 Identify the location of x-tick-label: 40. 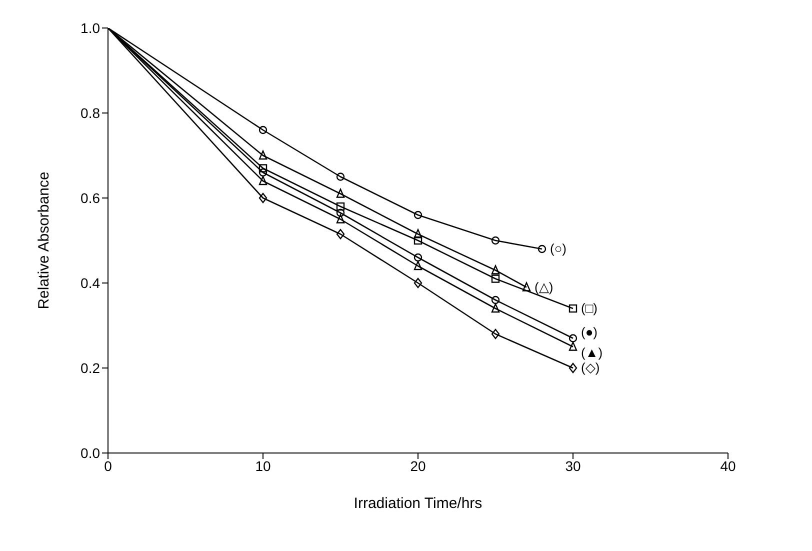
(728, 466).